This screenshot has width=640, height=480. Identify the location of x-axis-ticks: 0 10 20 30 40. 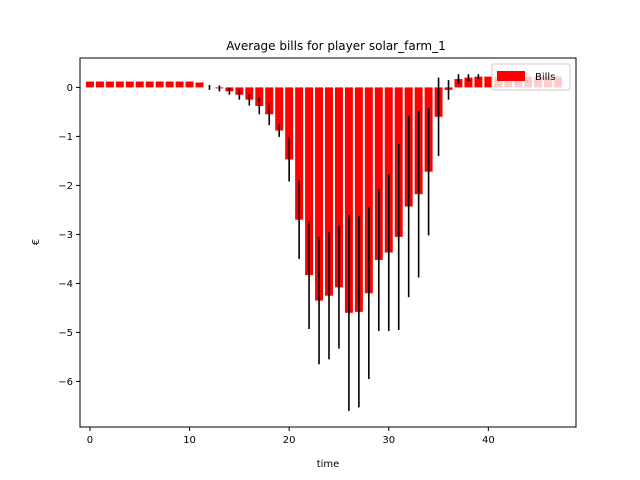
(291, 436).